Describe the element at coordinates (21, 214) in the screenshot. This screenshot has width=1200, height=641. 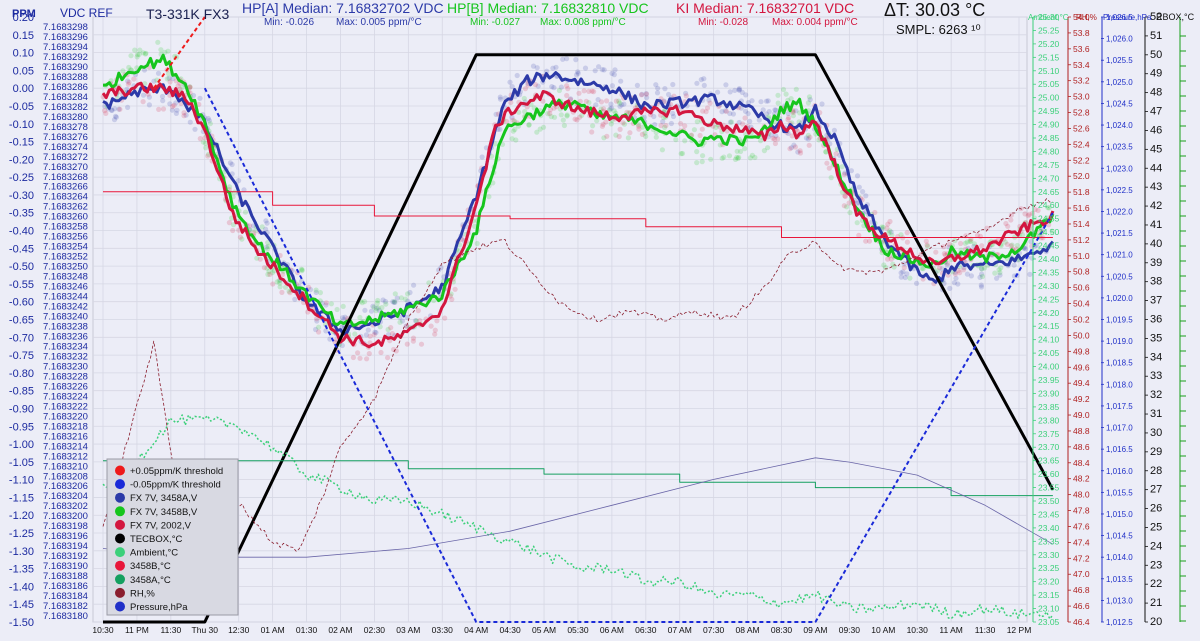
I see `ppm-tick-label: -0.35` at that location.